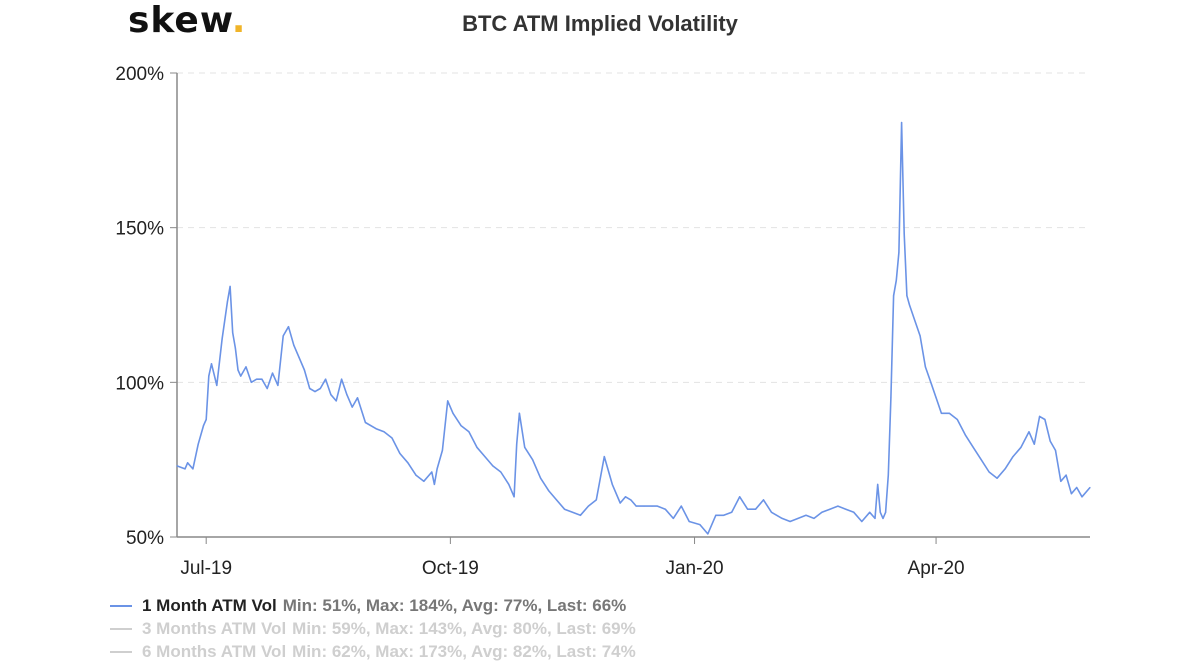 This screenshot has height=670, width=1200. I want to click on legend-stats-1m: Min: 51%, Max: 184%, Avg: 77%, Last: 66%, so click(454, 605).